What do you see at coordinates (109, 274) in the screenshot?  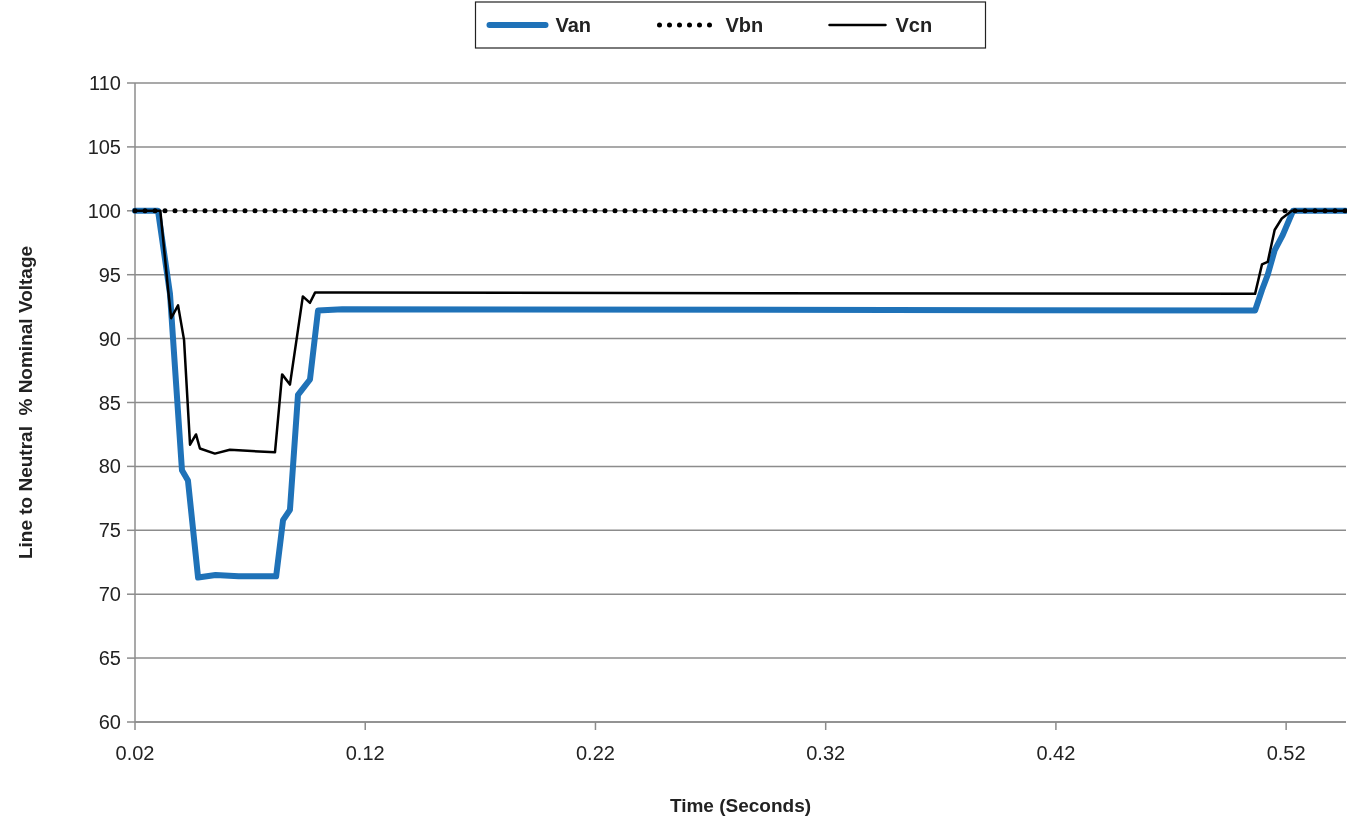 I see `y-tick-label: 95` at bounding box center [109, 274].